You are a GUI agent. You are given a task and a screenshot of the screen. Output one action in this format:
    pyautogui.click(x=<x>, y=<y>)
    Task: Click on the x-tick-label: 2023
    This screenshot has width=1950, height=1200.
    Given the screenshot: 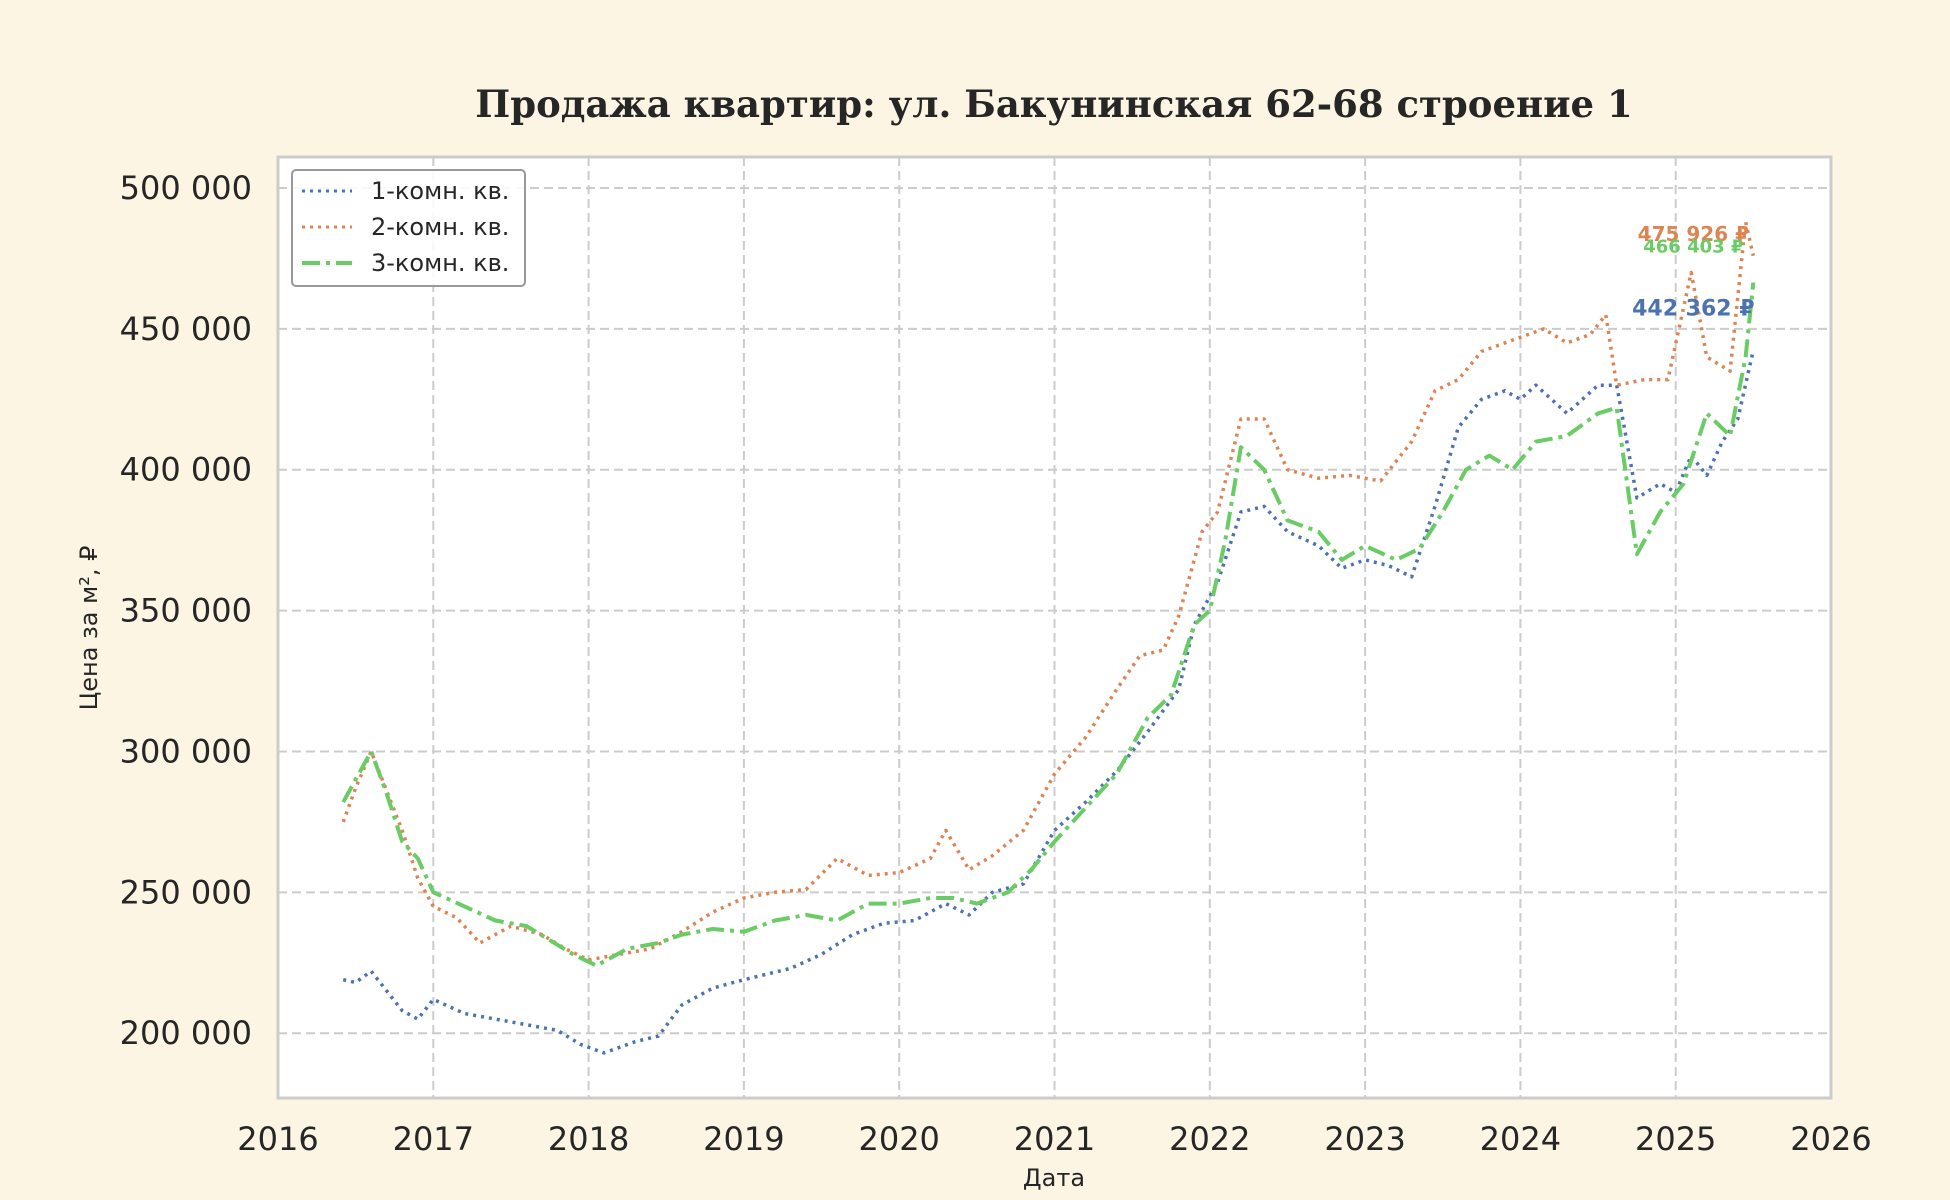 What is the action you would take?
    pyautogui.click(x=1364, y=1139)
    